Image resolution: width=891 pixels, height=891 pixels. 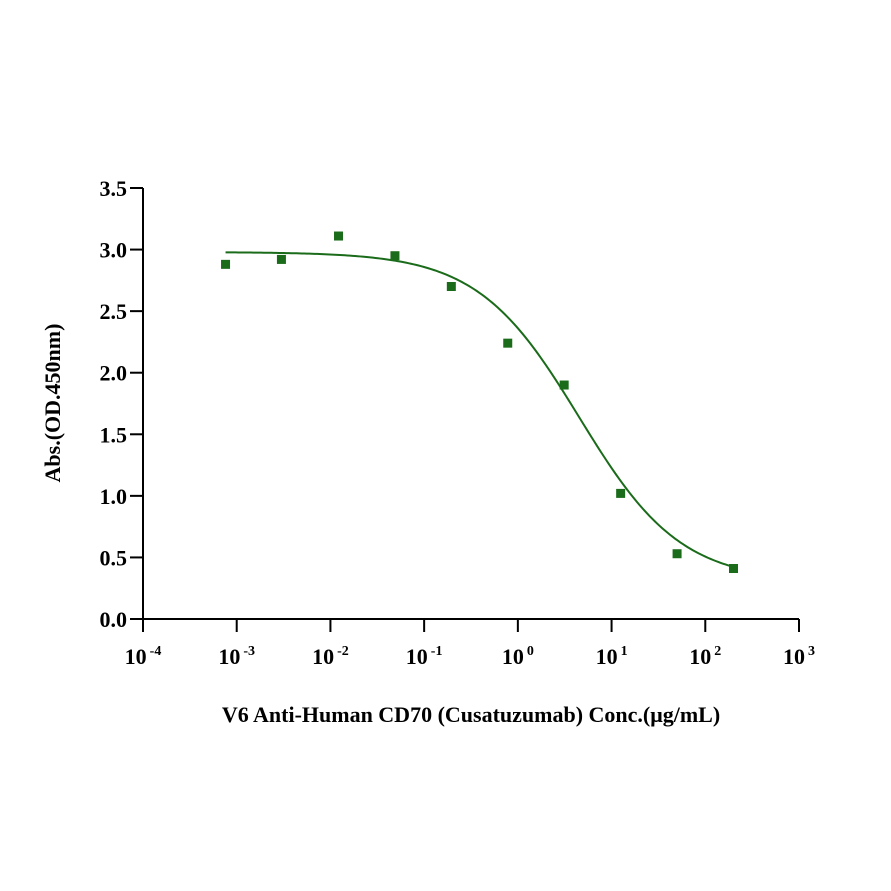 I want to click on x-tick-label: 10 -1, so click(x=424, y=656).